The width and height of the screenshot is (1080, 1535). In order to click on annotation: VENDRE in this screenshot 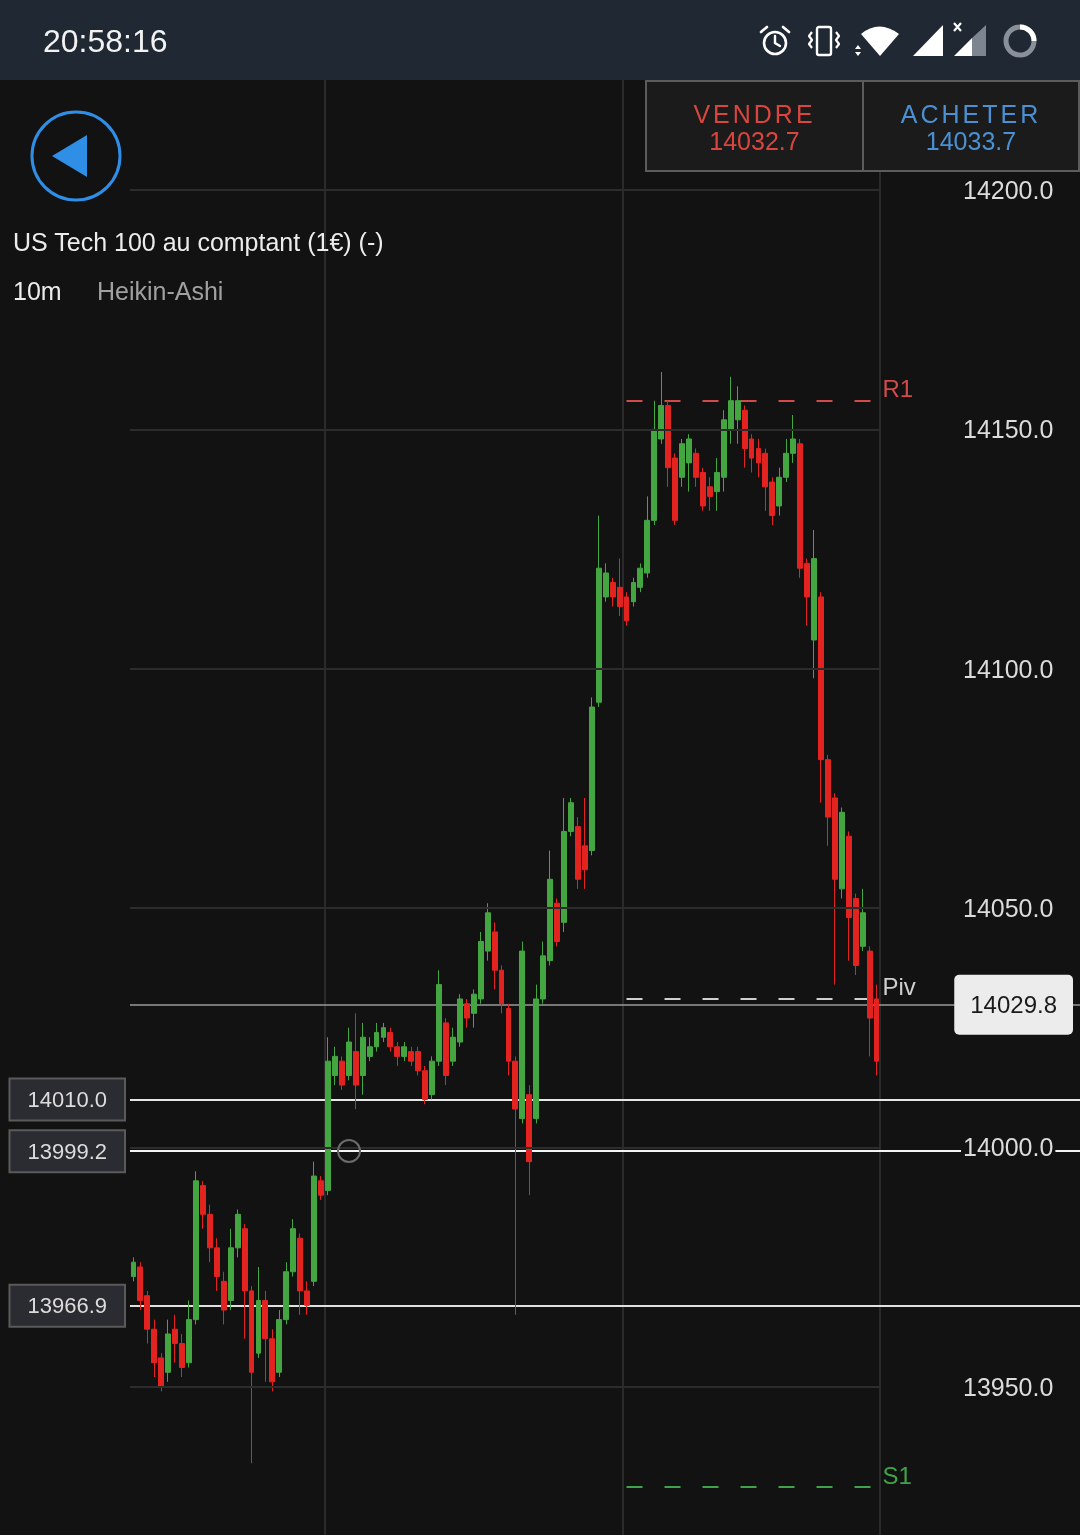, I will do `click(754, 114)`.